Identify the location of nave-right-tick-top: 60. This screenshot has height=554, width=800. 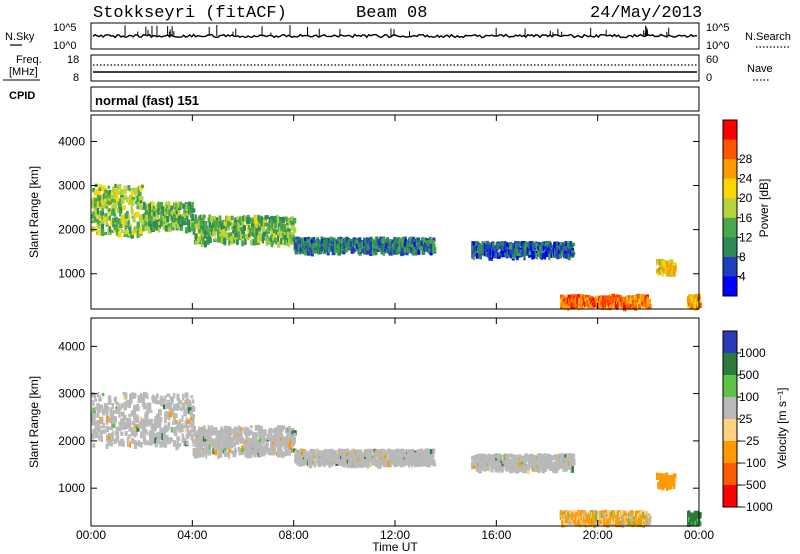
(712, 60).